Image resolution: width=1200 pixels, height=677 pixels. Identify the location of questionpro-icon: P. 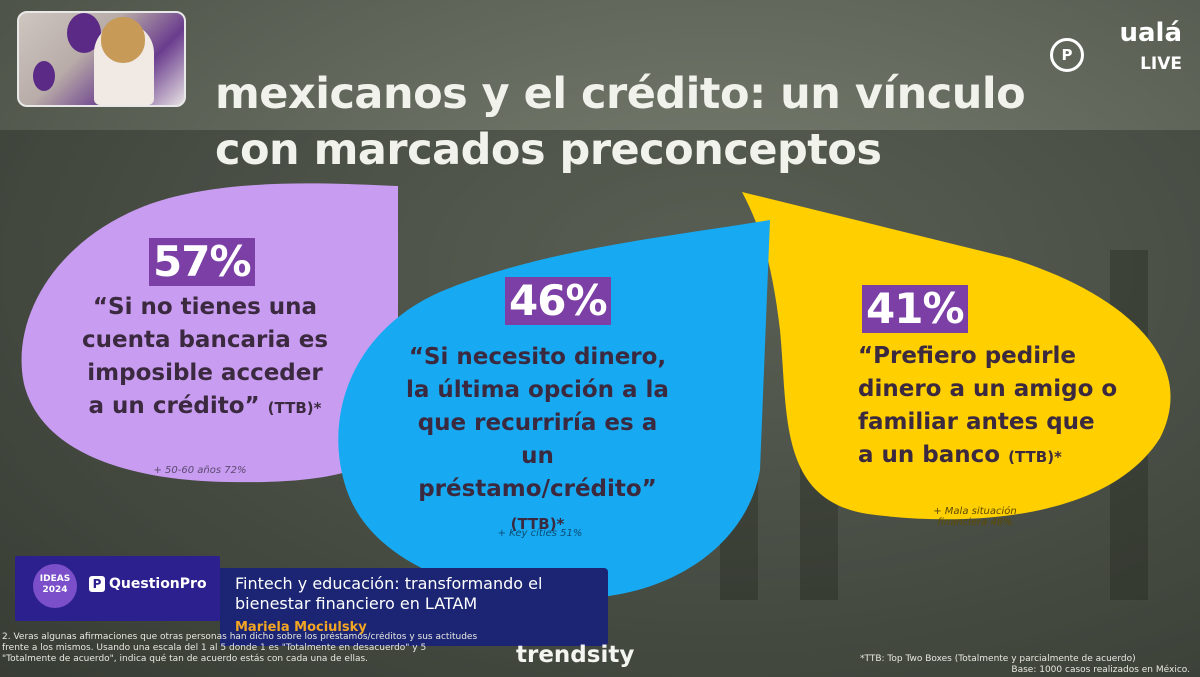
(97, 584).